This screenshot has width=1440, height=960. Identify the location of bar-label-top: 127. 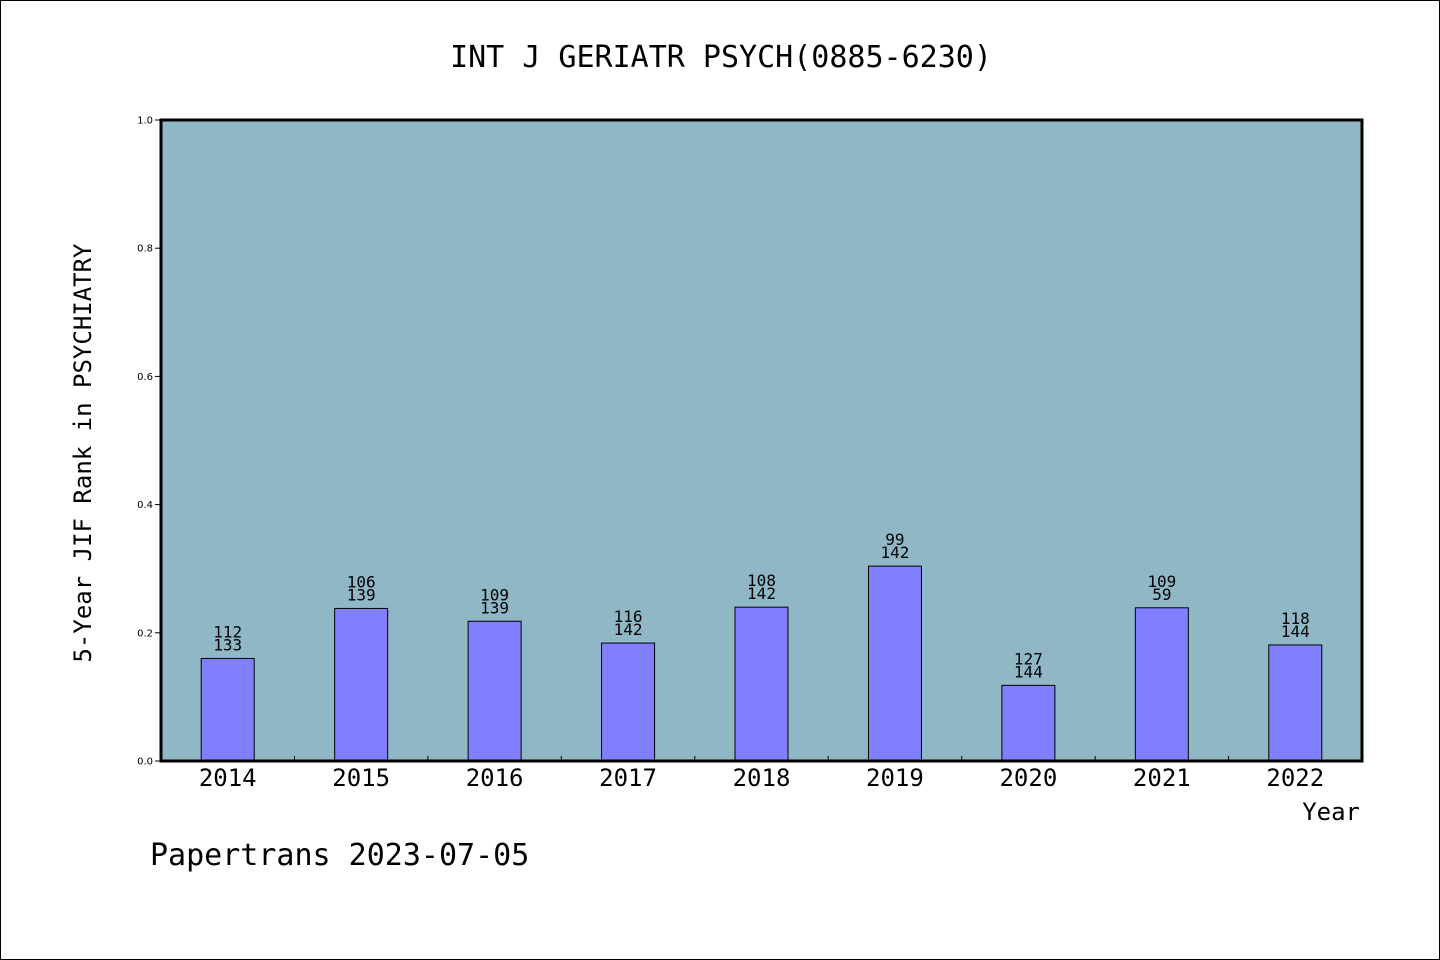
(1028, 658).